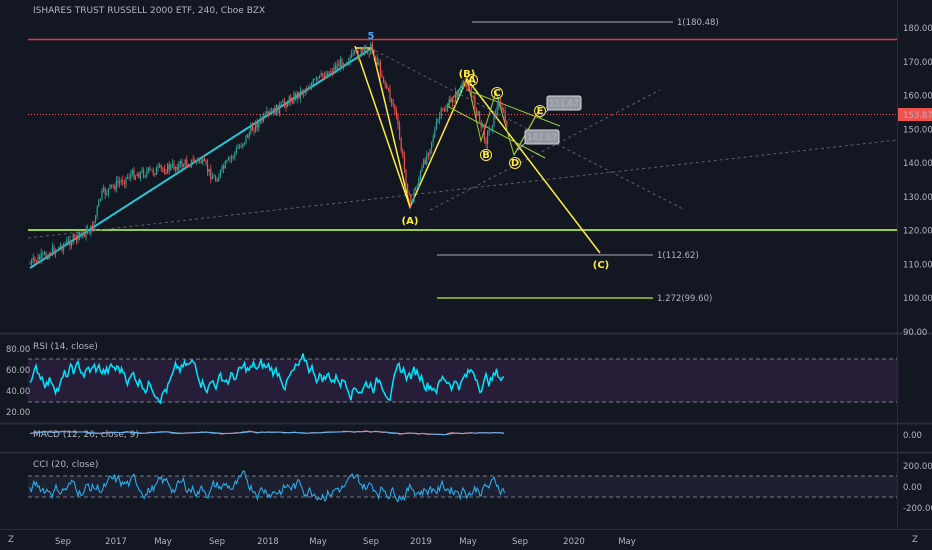 The image size is (932, 550). I want to click on channel-upper-dashed, so click(527, 129).